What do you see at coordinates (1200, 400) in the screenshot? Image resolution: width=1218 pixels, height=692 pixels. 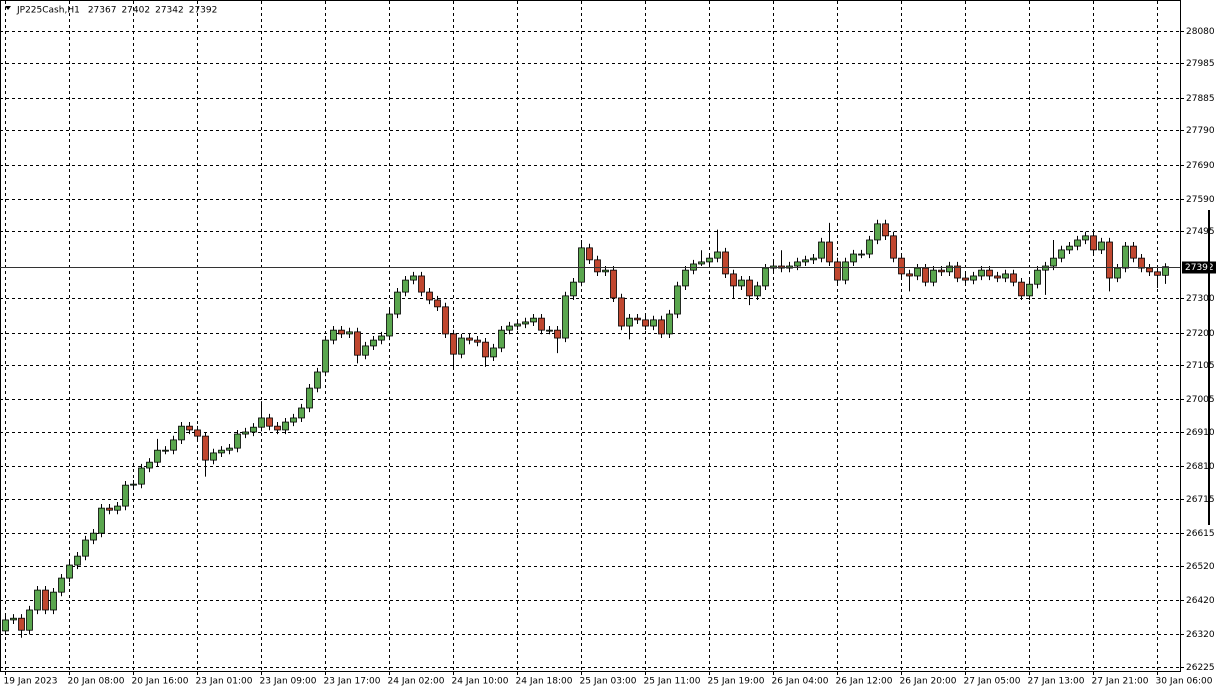 I see `y-tick-label: 27005` at bounding box center [1200, 400].